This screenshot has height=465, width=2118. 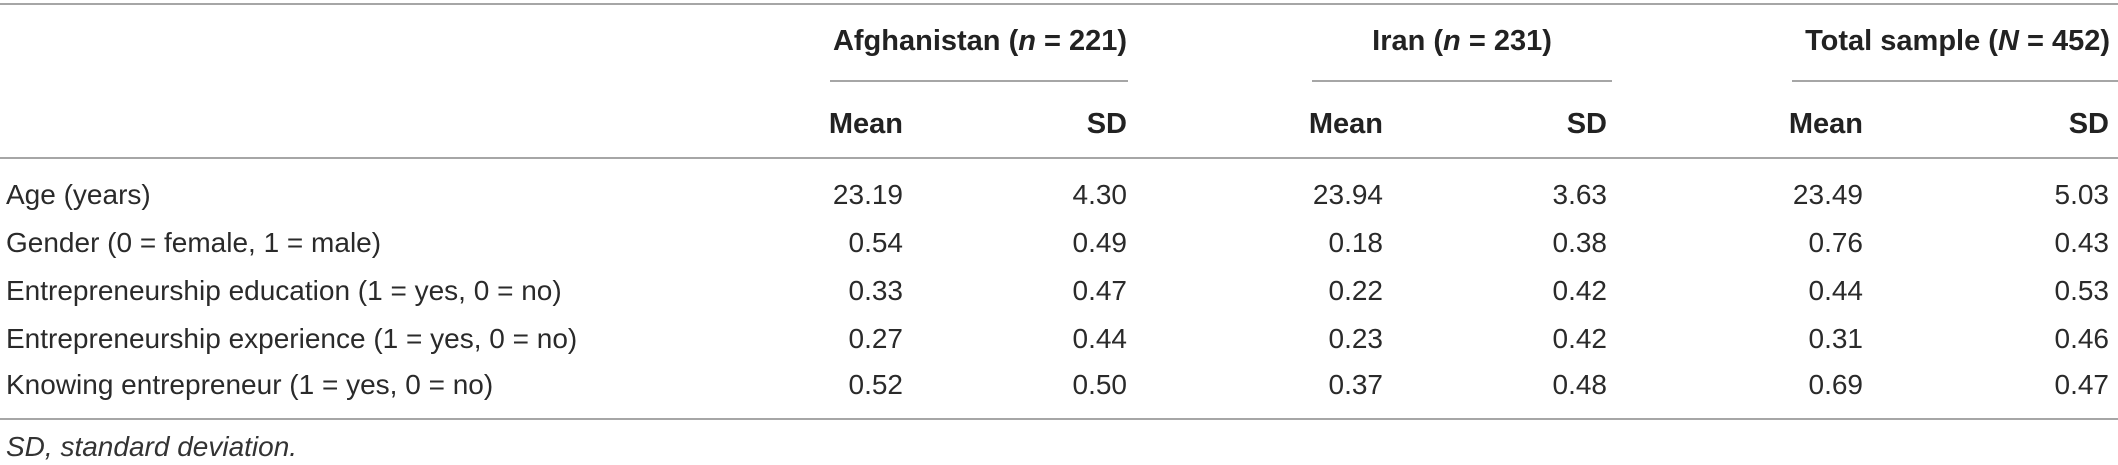 What do you see at coordinates (1955, 81) in the screenshot?
I see `total-group-rule` at bounding box center [1955, 81].